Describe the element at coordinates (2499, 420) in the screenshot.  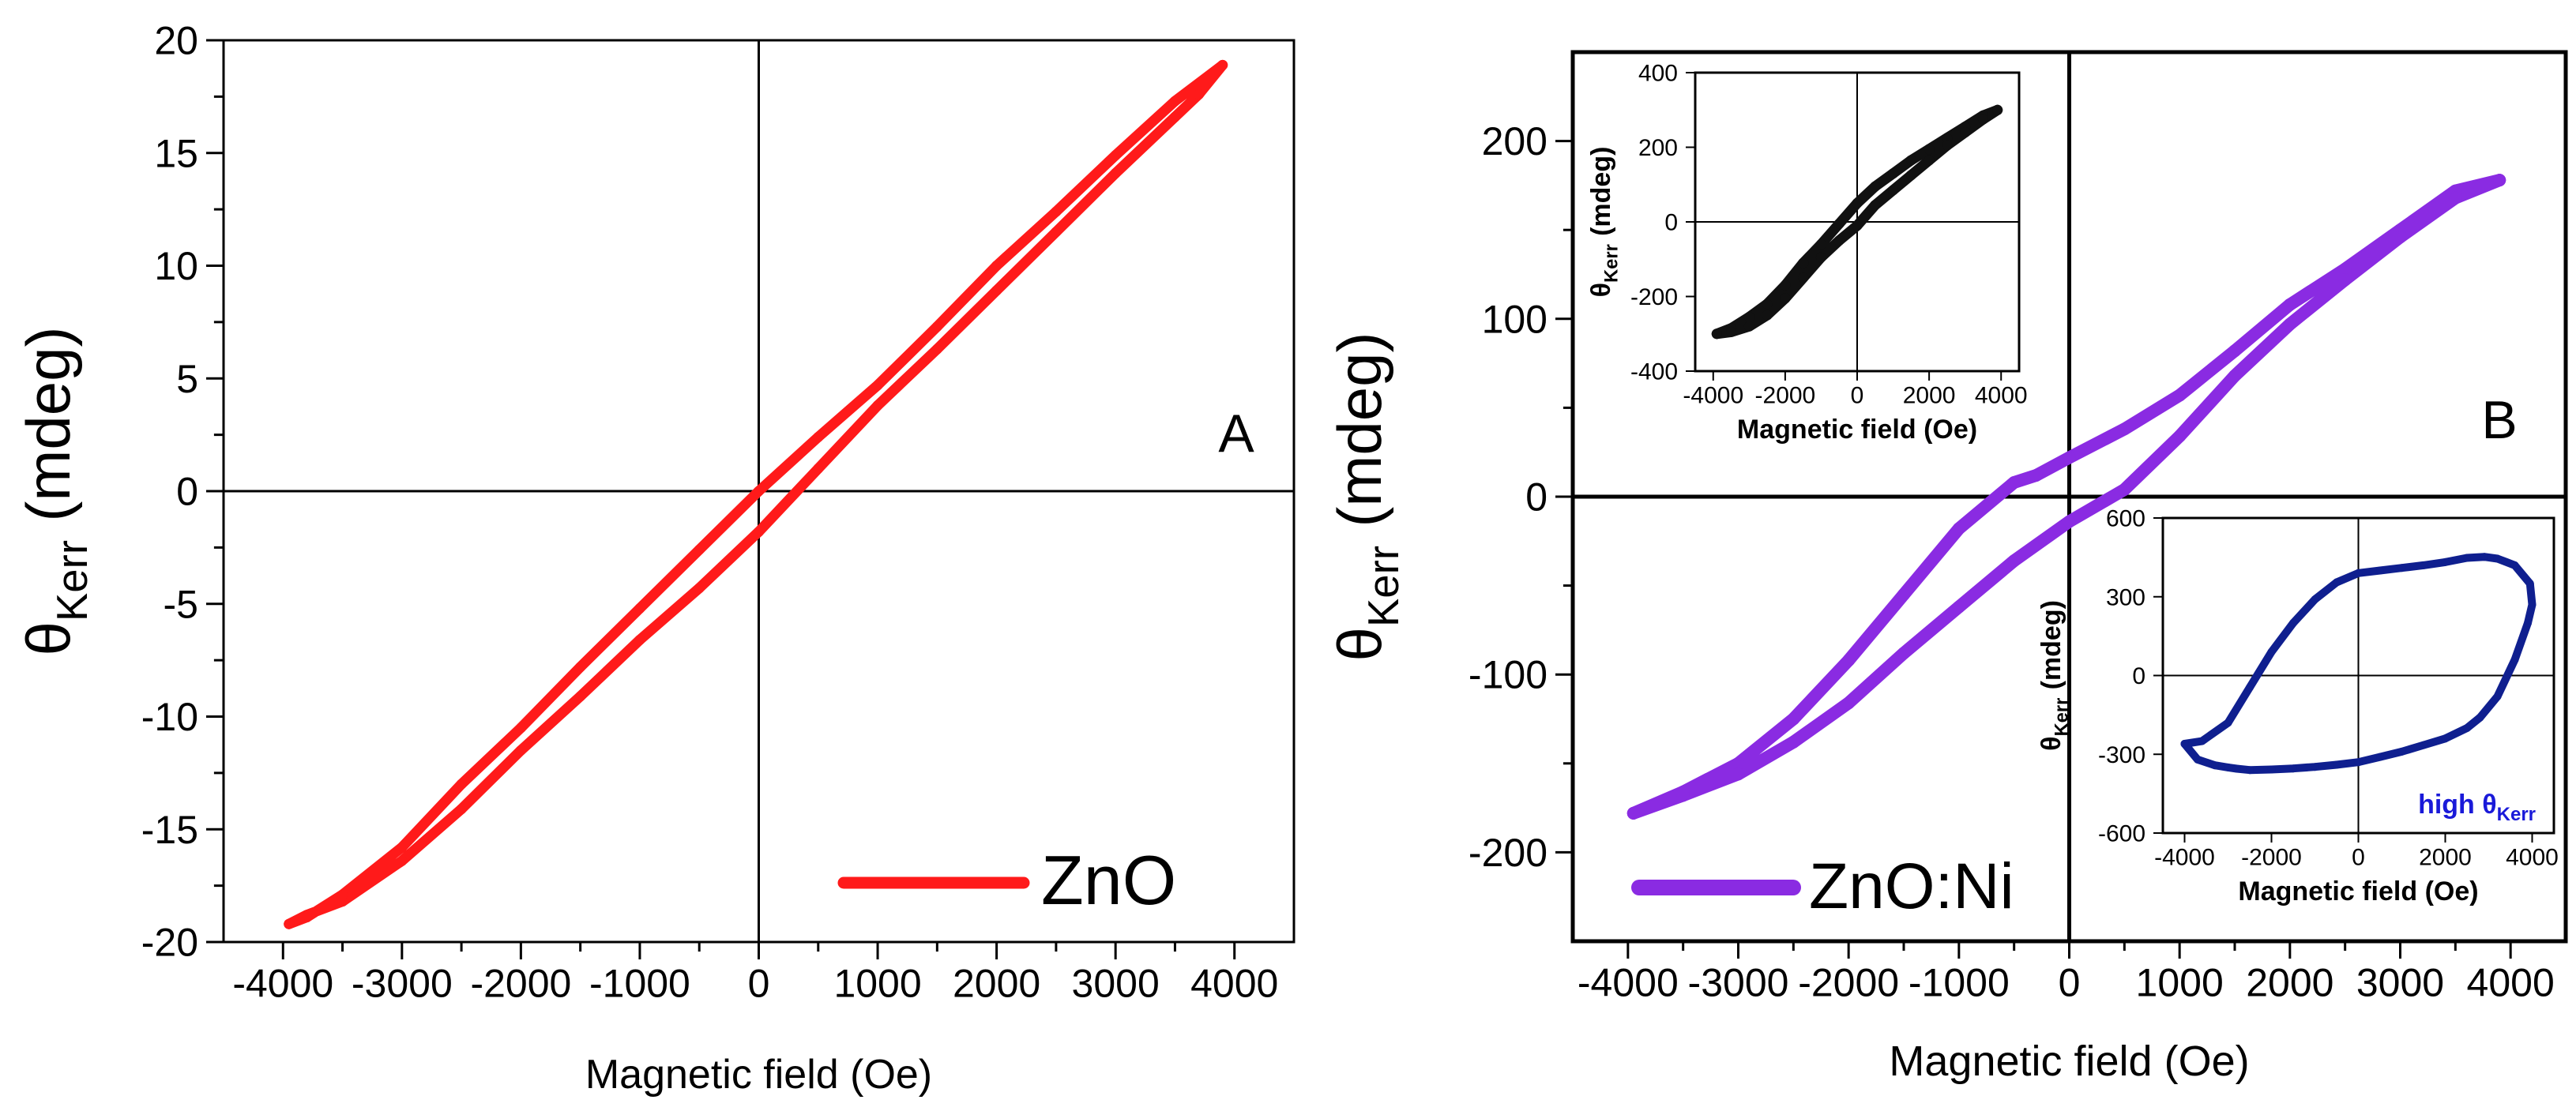
I see `panel-label-b: B` at that location.